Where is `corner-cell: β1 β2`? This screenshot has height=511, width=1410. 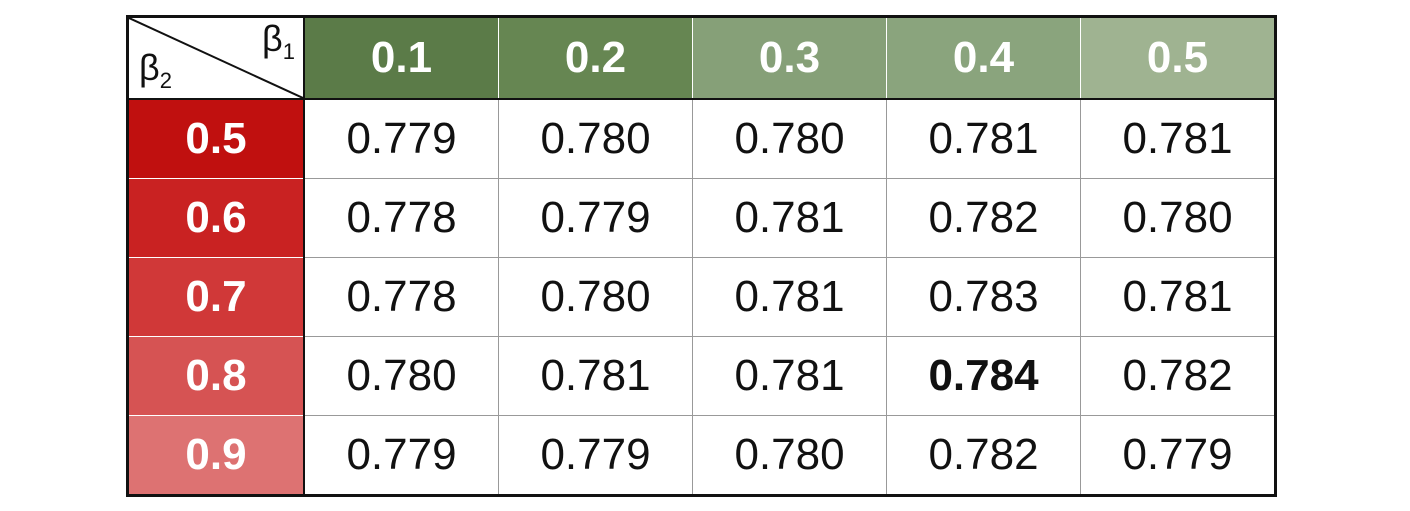 corner-cell: β1 β2 is located at coordinates (216, 58).